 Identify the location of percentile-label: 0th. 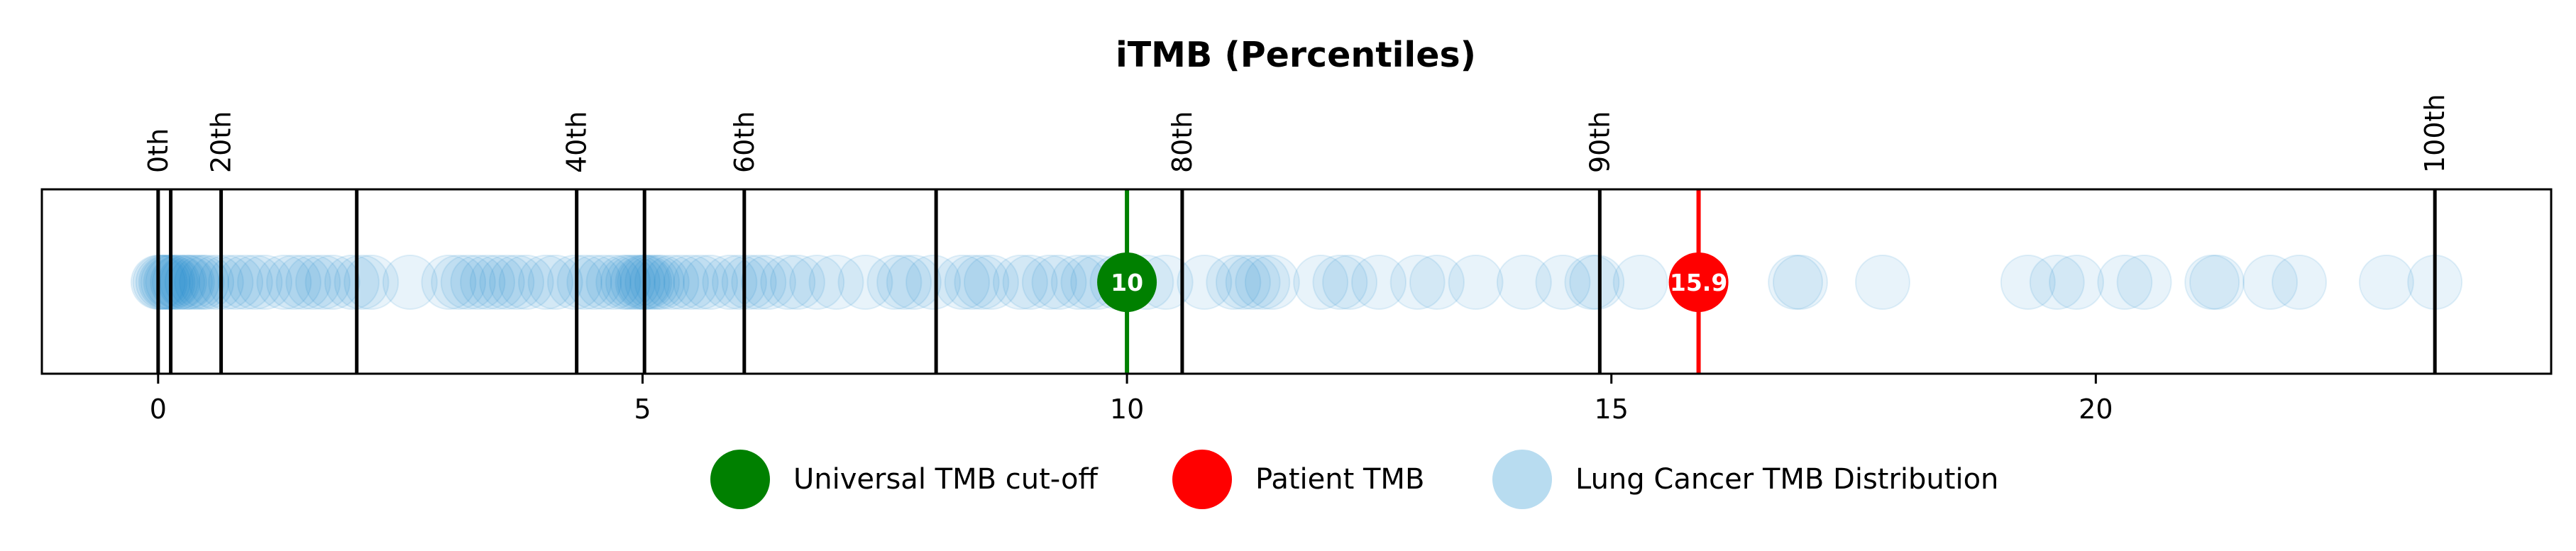
(158, 150).